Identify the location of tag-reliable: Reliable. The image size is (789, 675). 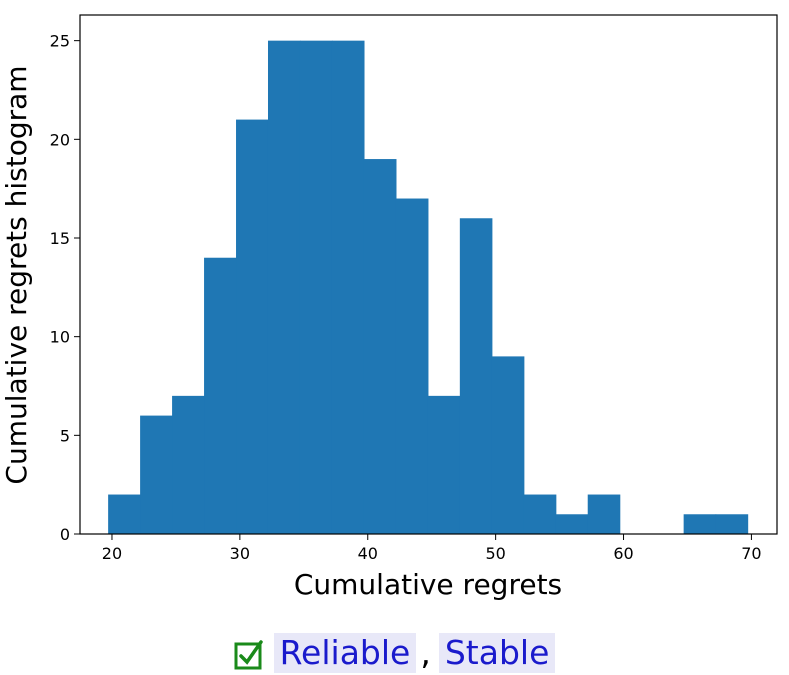
(345, 652).